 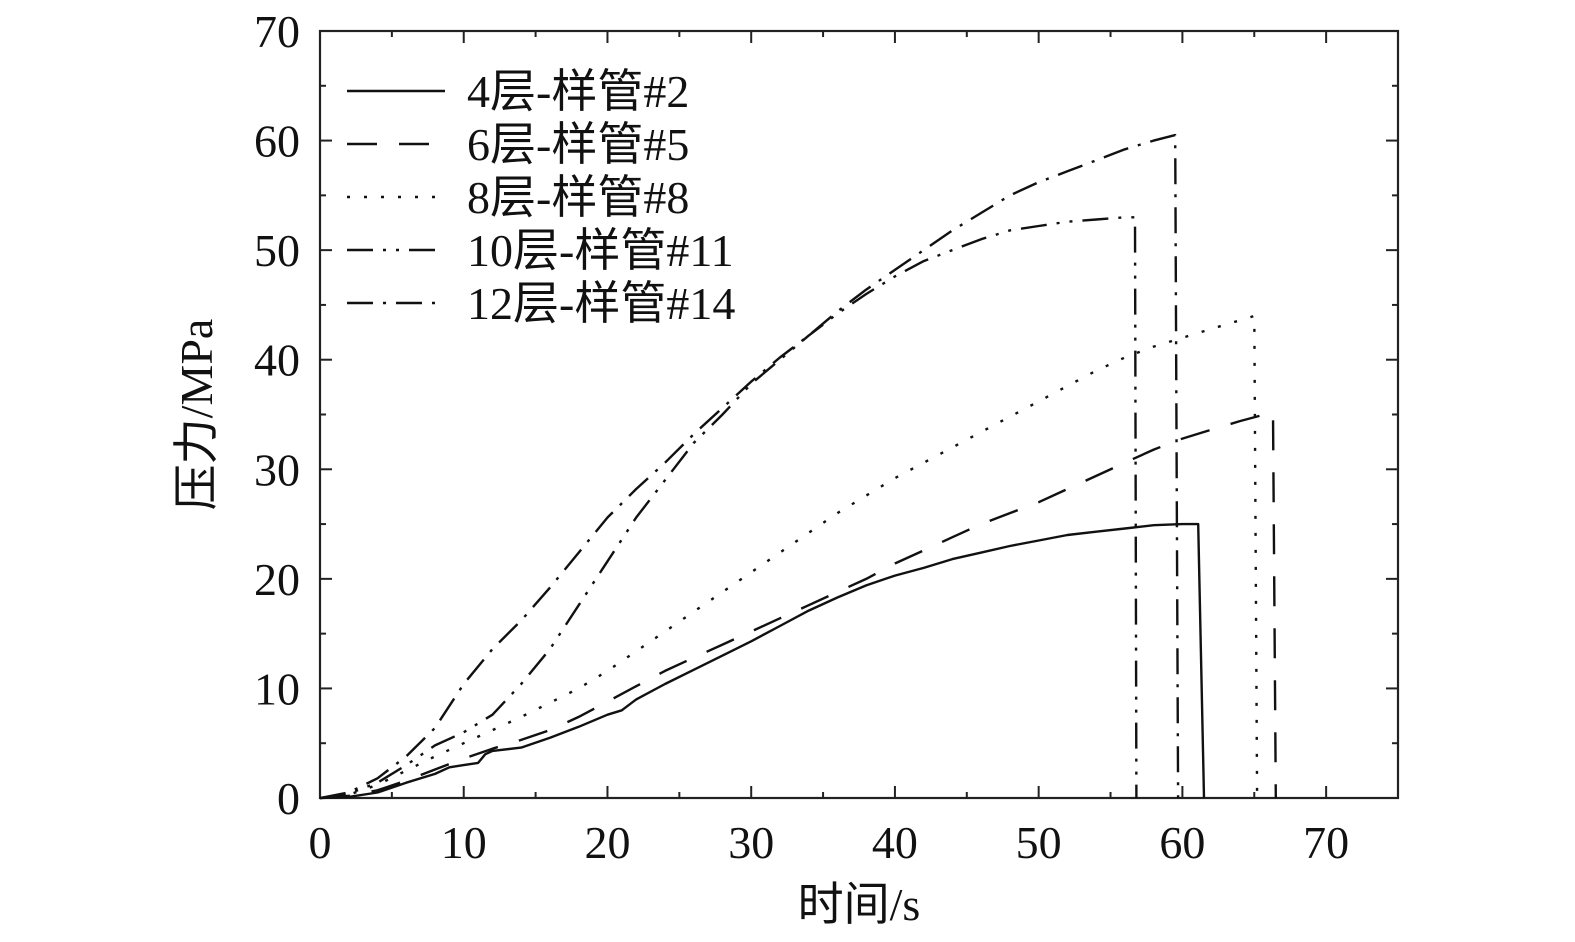 I want to click on y-axis-title: 压力/MPa, so click(x=196, y=415).